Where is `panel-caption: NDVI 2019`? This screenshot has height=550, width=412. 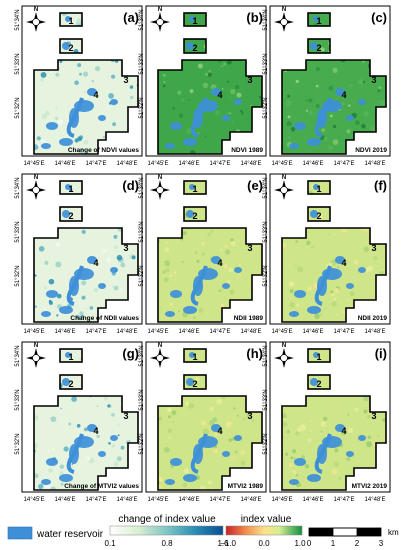
panel-caption: NDVI 2019 is located at coordinates (371, 150).